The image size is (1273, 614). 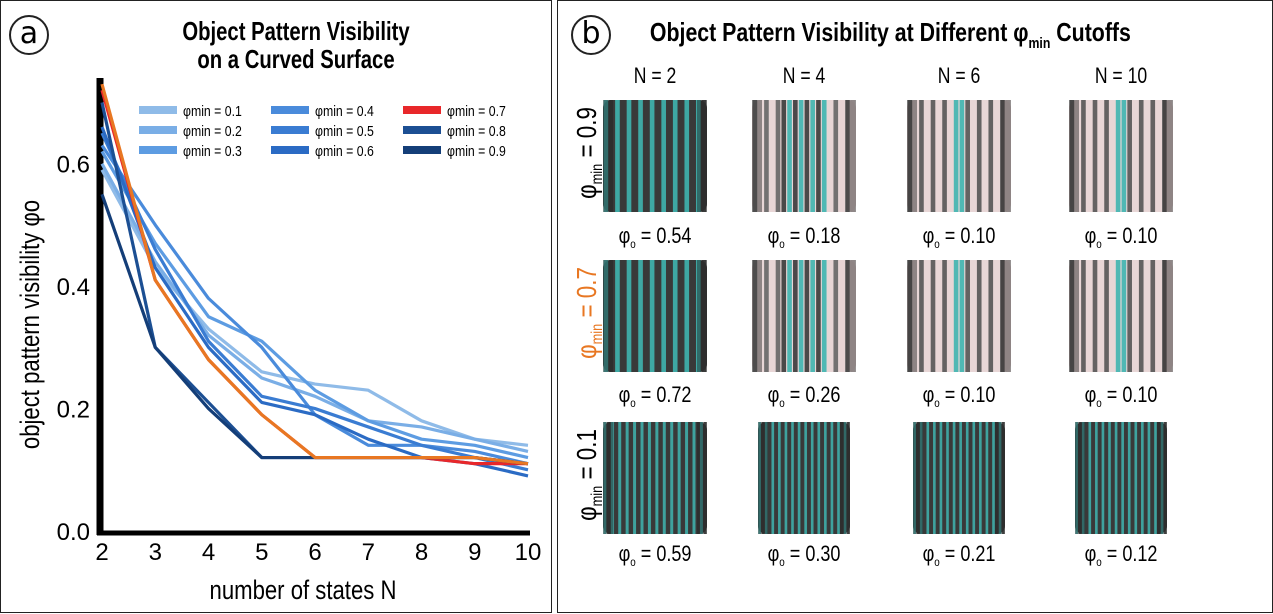 I want to click on y-axis-label: object pattern visibility φo, so click(x=31, y=324).